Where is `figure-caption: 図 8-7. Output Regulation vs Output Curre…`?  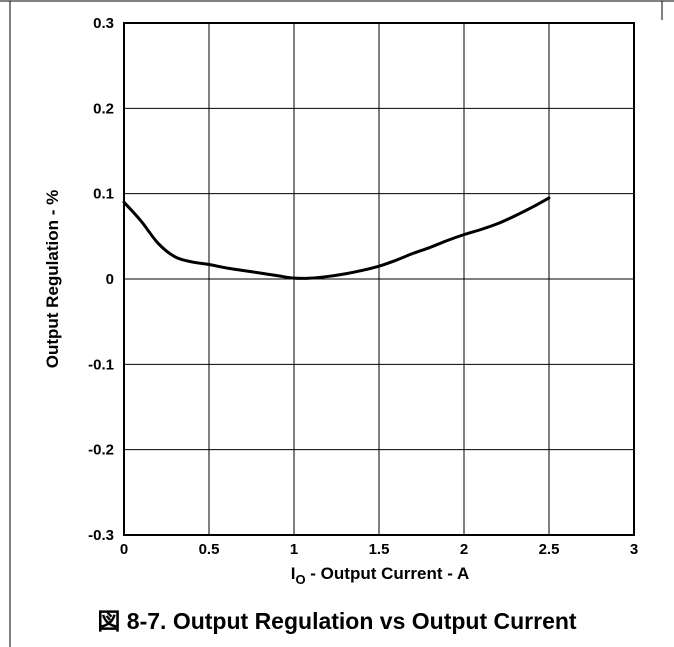
figure-caption: 図 8-7. Output Regulation vs Output Curre… is located at coordinates (337, 619).